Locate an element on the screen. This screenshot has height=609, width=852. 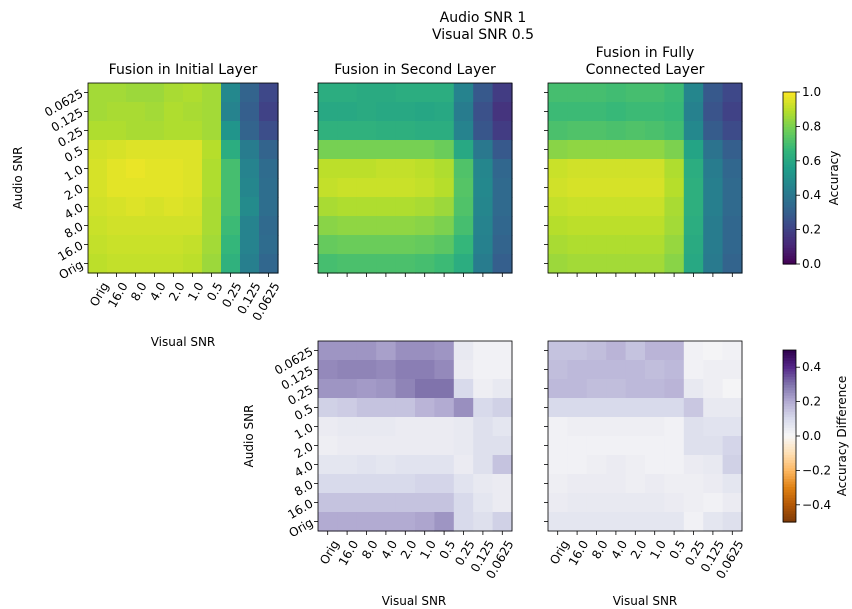
heatmap-panel-2: Fusion in Second Layer is located at coordinates (413, 169).